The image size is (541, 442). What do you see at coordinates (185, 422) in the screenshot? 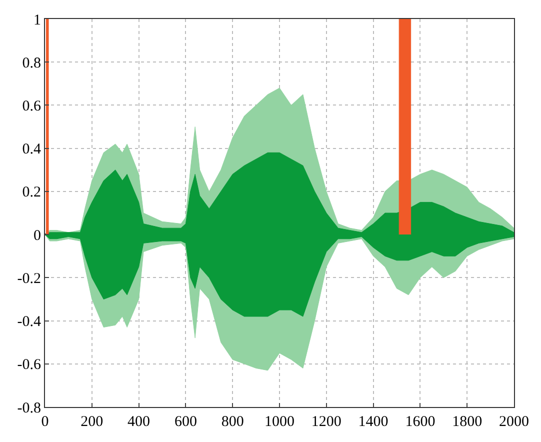
I see `x-tick-label: 600` at bounding box center [185, 422].